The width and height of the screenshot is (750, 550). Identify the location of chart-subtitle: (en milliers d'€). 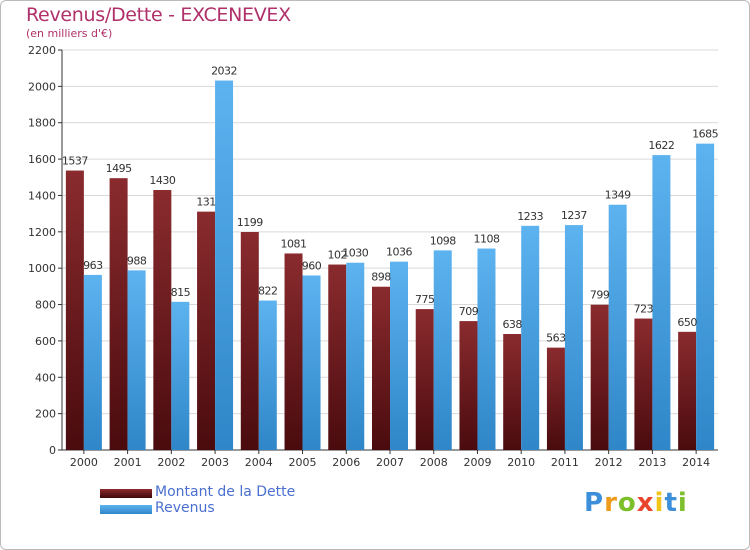
(69, 33).